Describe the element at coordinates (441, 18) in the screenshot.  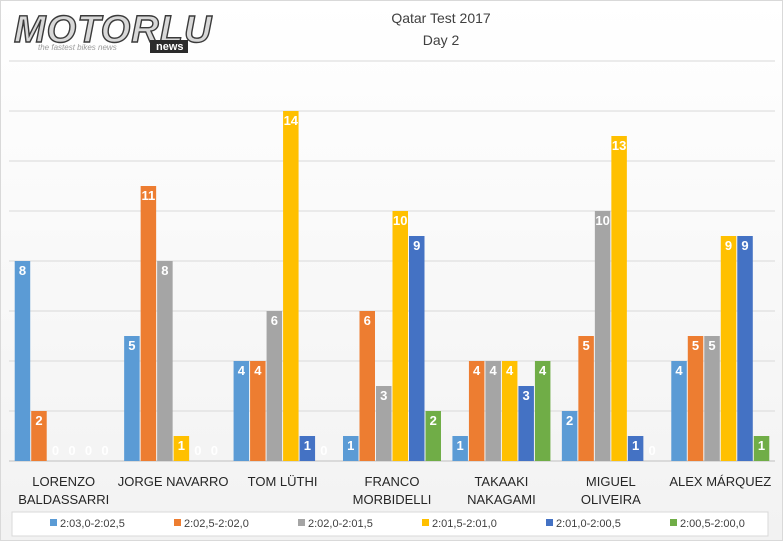
I see `chart-title: Qatar Test 2017` at that location.